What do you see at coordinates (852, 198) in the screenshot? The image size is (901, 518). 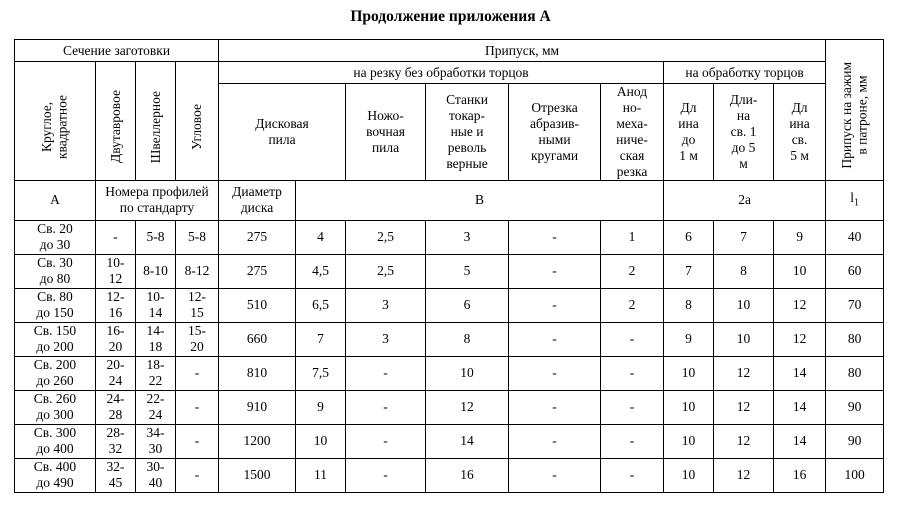 I see `header-symbol-l1-base: l` at bounding box center [852, 198].